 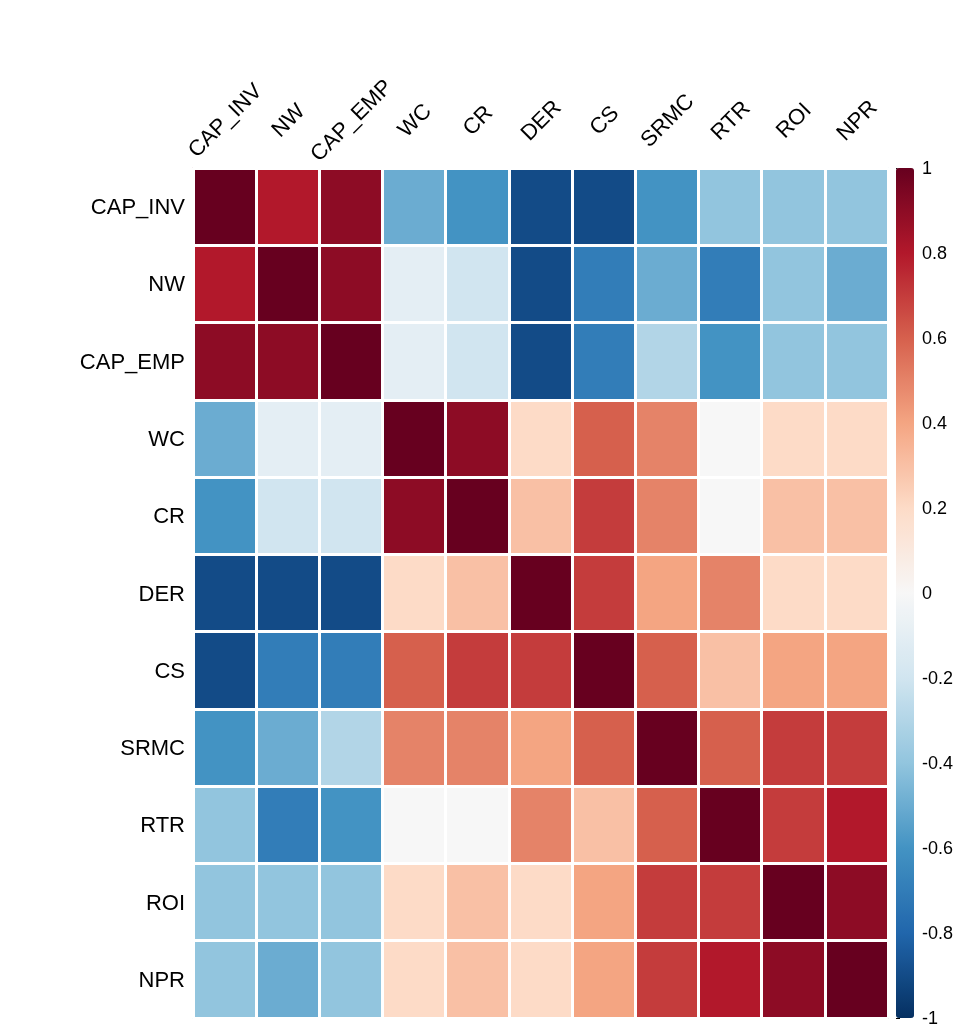 I want to click on y-tick-label: WC, so click(x=167, y=438).